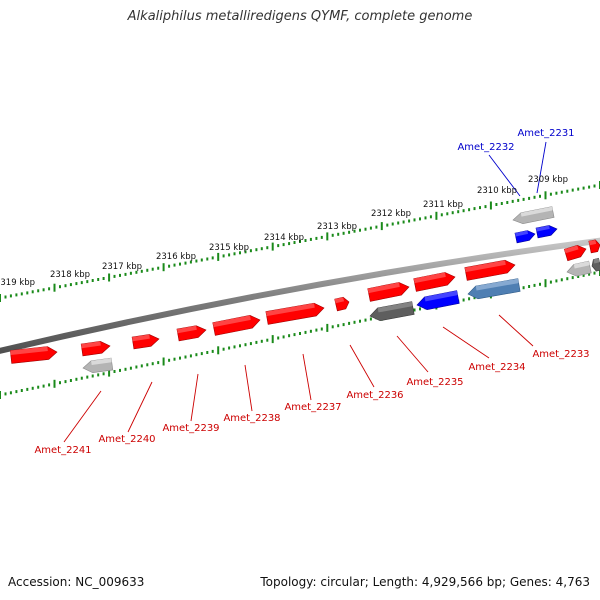 The width and height of the screenshot is (600, 600). I want to click on gene-label: Amet_2236, so click(374, 395).